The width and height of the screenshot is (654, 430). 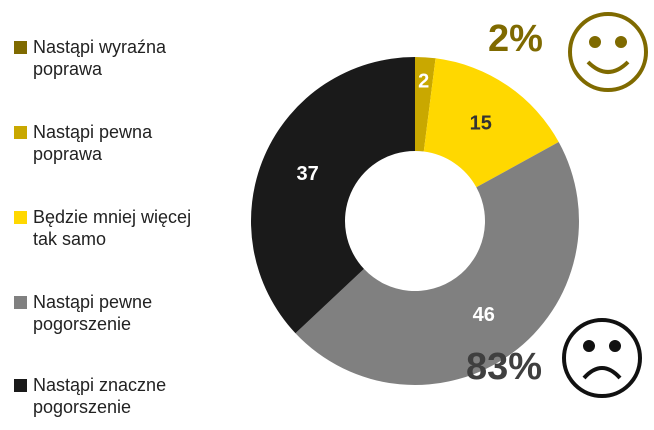 I want to click on legend-label: Nastąpi pewne pogorszenie, so click(x=93, y=313).